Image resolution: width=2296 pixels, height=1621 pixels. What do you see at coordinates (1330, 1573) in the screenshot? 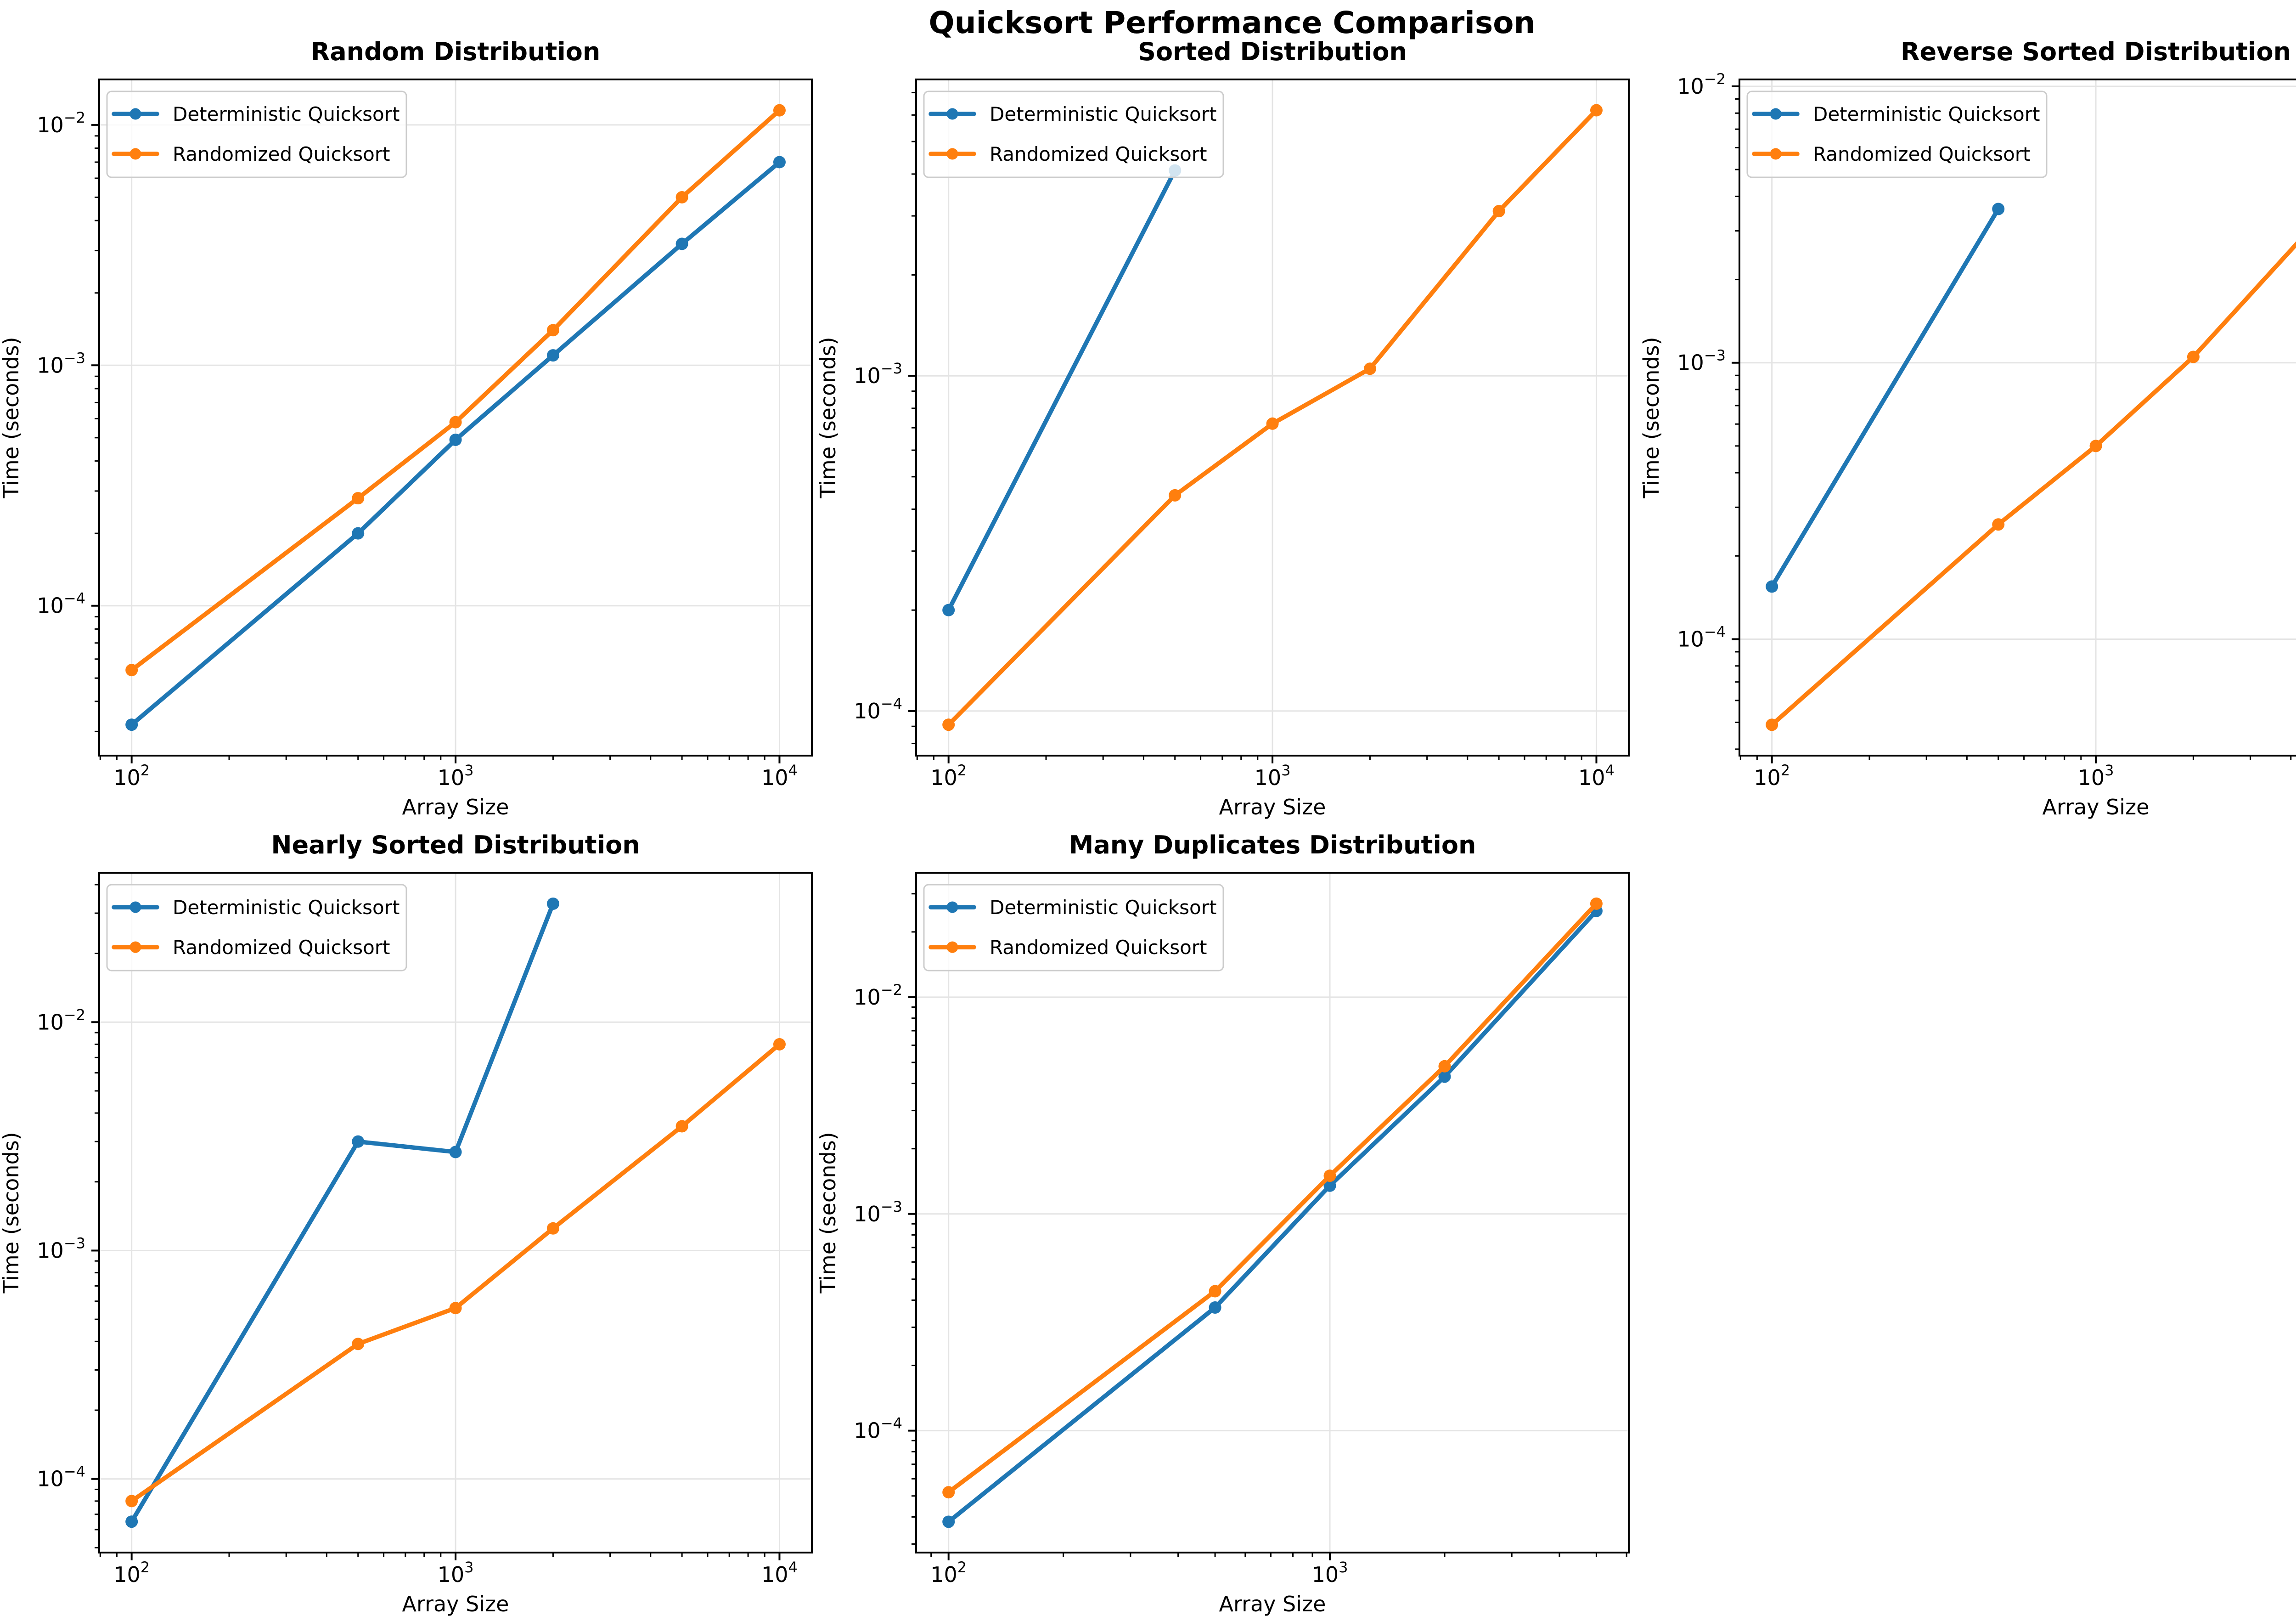
I see `x-tick-label: 103` at bounding box center [1330, 1573].